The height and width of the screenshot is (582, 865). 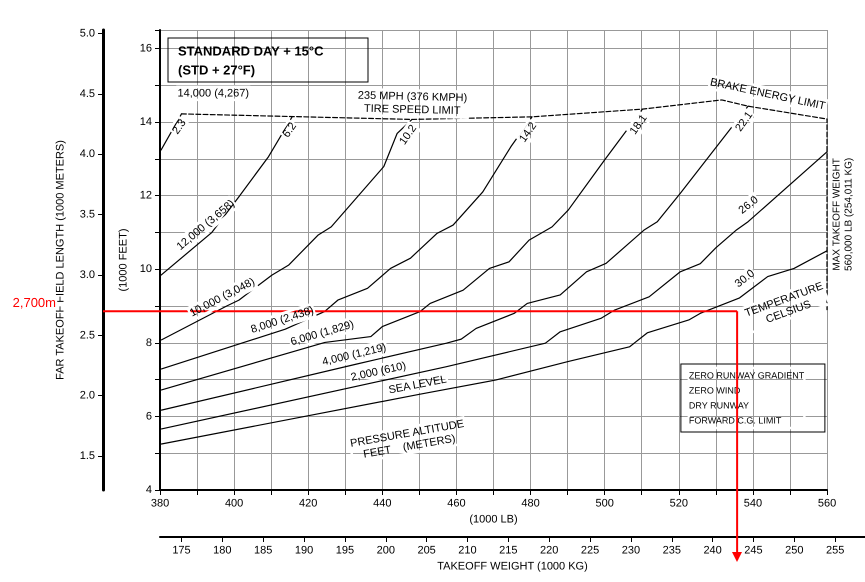 What do you see at coordinates (146, 269) in the screenshot?
I see `y-tick-label: 10` at bounding box center [146, 269].